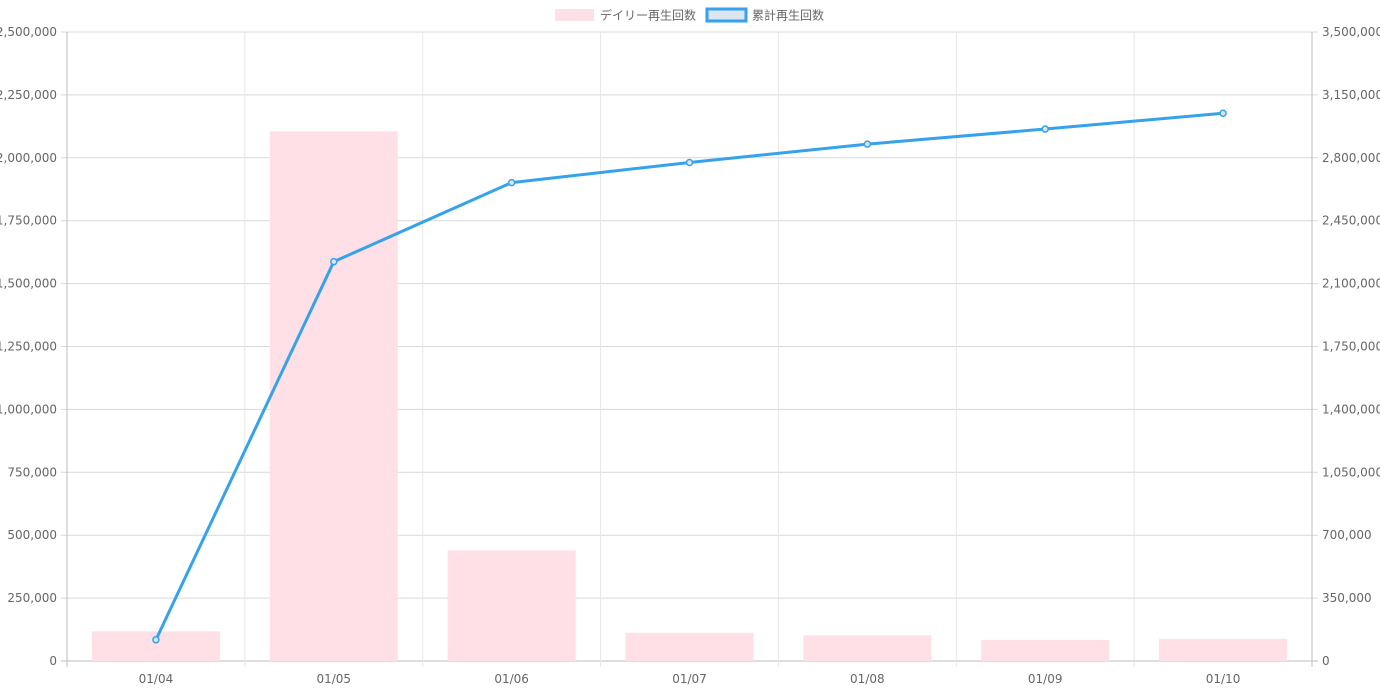 Image resolution: width=1380 pixels, height=694 pixels. What do you see at coordinates (1351, 347) in the screenshot?
I see `y-right-tick-label: 1,750,000` at bounding box center [1351, 347].